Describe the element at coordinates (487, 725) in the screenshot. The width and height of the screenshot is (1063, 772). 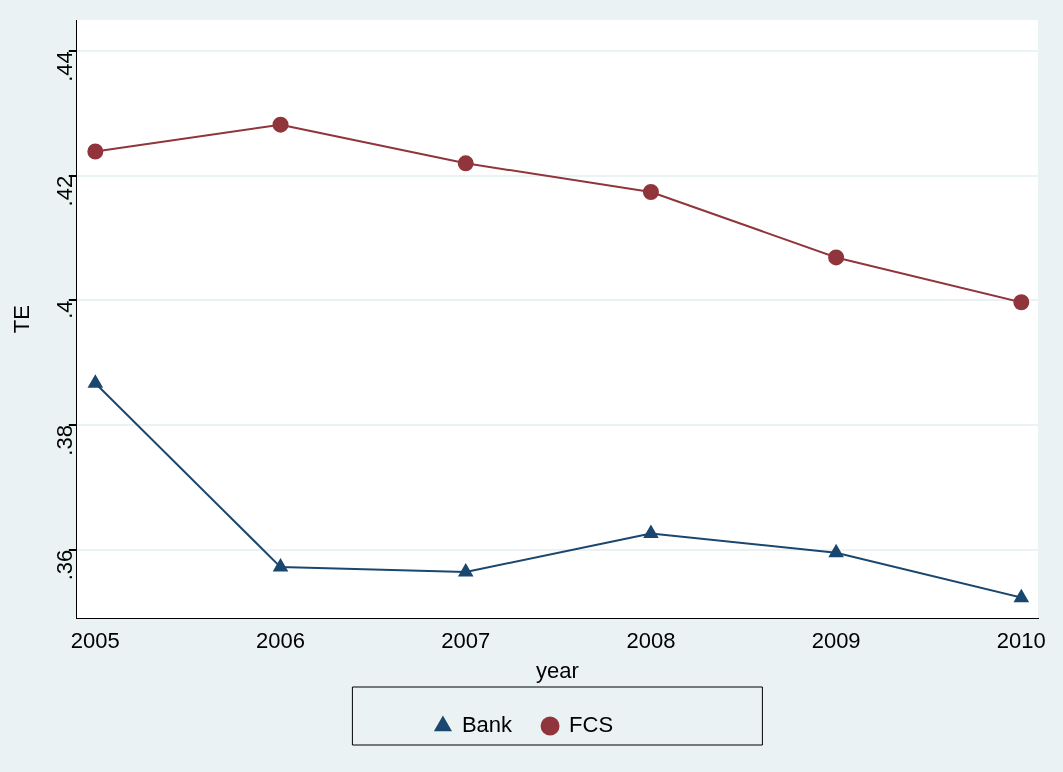
I see `legend-label: Bank` at that location.